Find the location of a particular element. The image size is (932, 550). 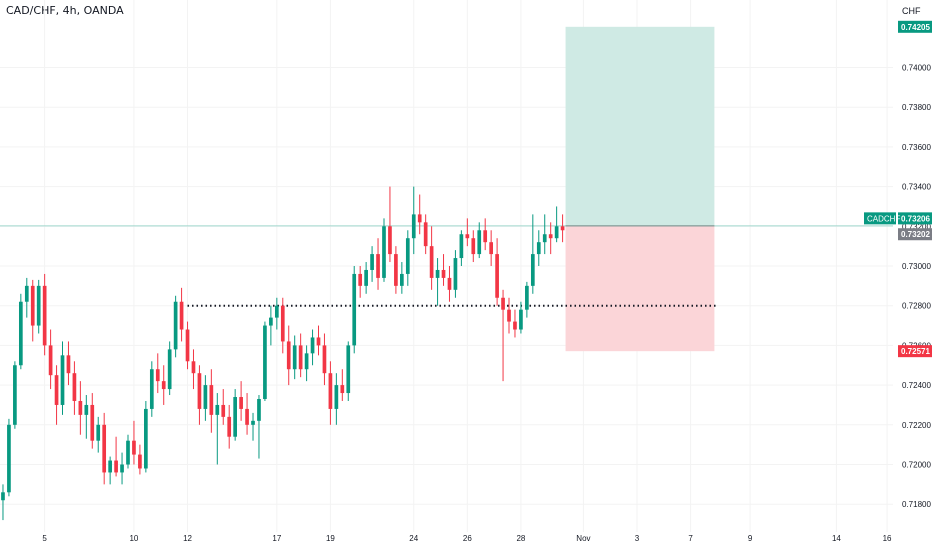

x-tick-label: 16 is located at coordinates (887, 538).